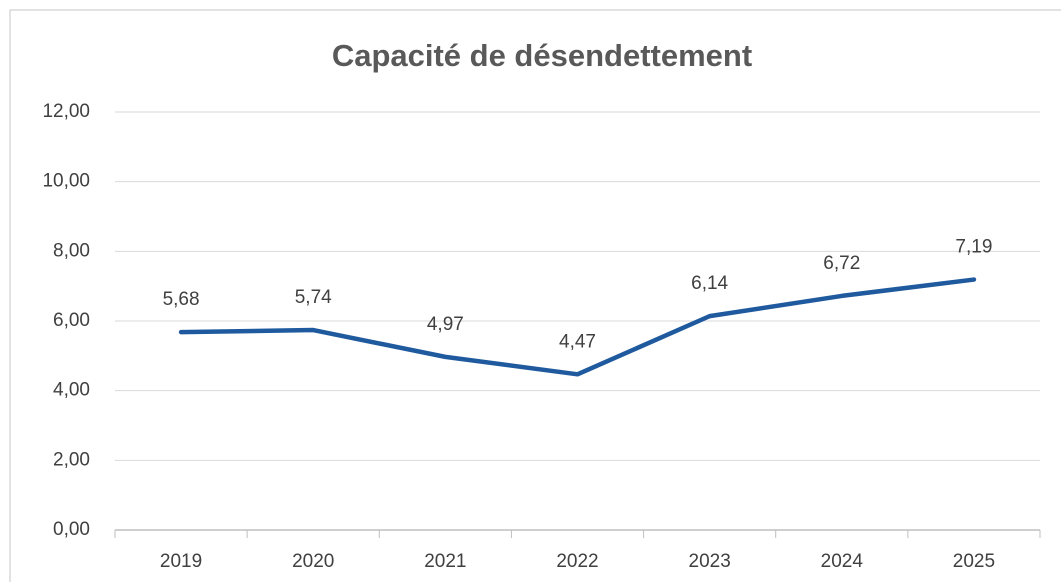 The image size is (1061, 582). I want to click on y-tick-label: 6,00, so click(71, 320).